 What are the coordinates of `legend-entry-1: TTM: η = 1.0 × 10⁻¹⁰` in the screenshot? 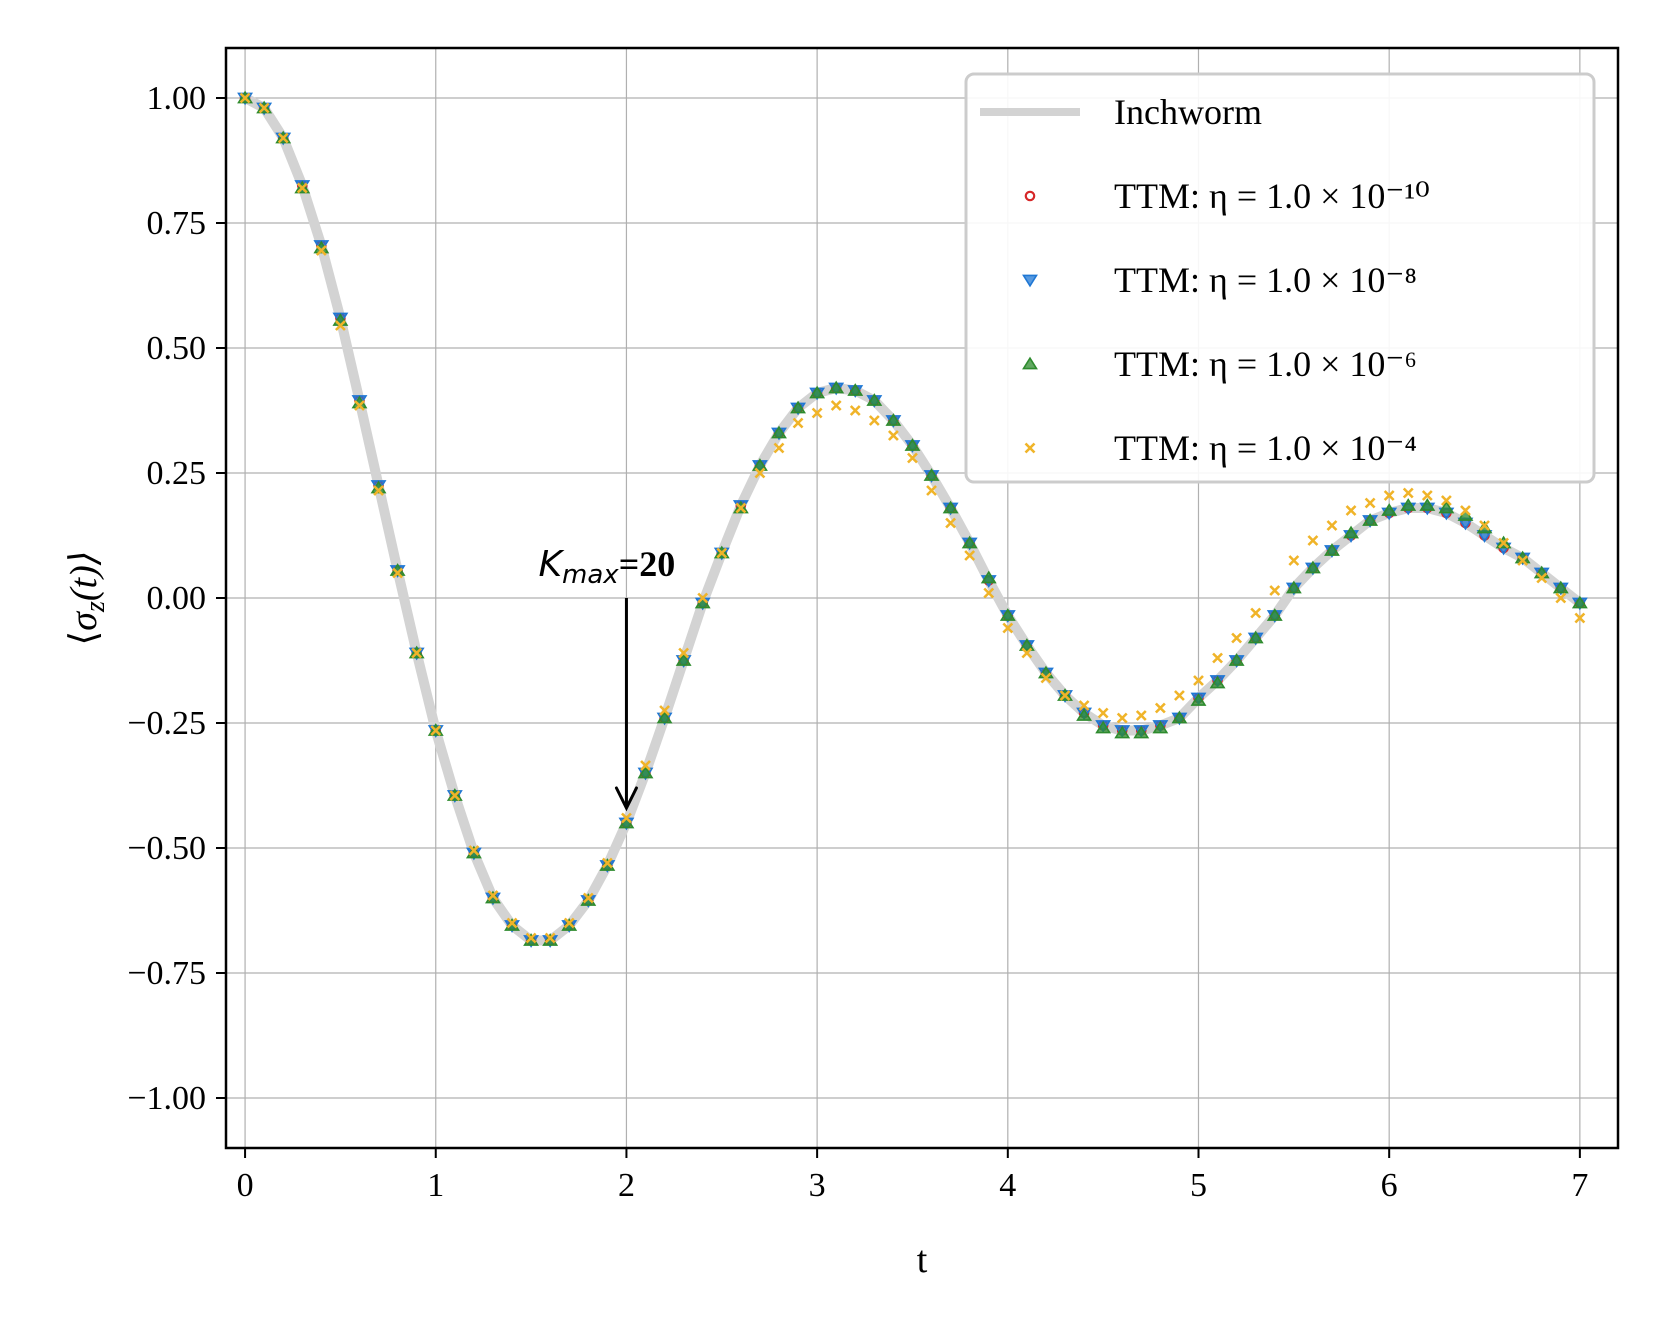 It's located at (1227, 196).